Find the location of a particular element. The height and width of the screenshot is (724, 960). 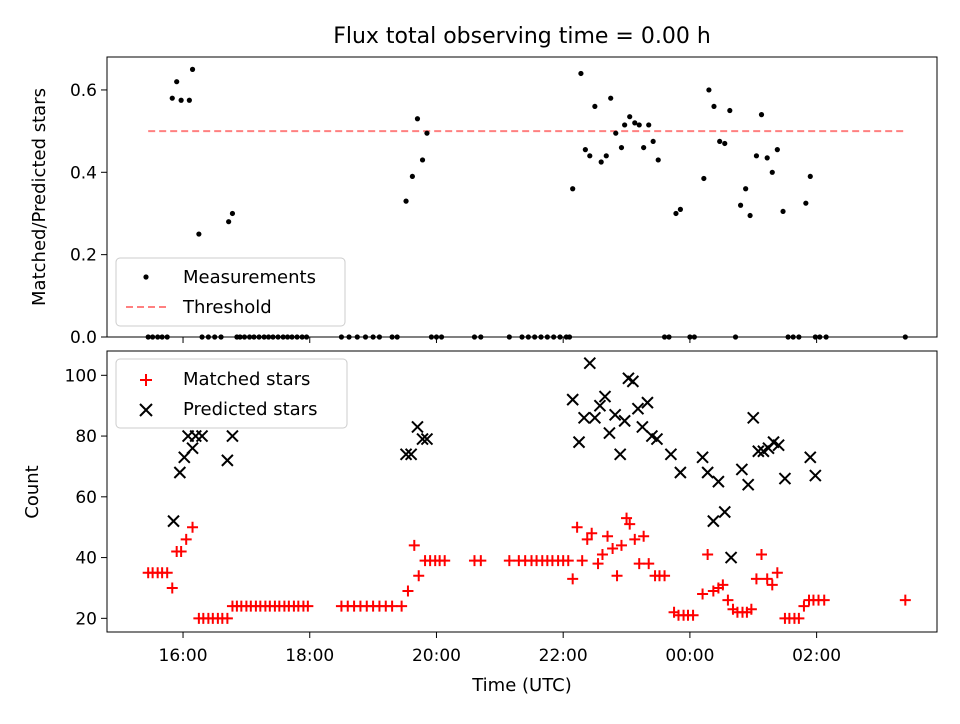

bottom-y-tick-label: 20 is located at coordinates (86, 619).